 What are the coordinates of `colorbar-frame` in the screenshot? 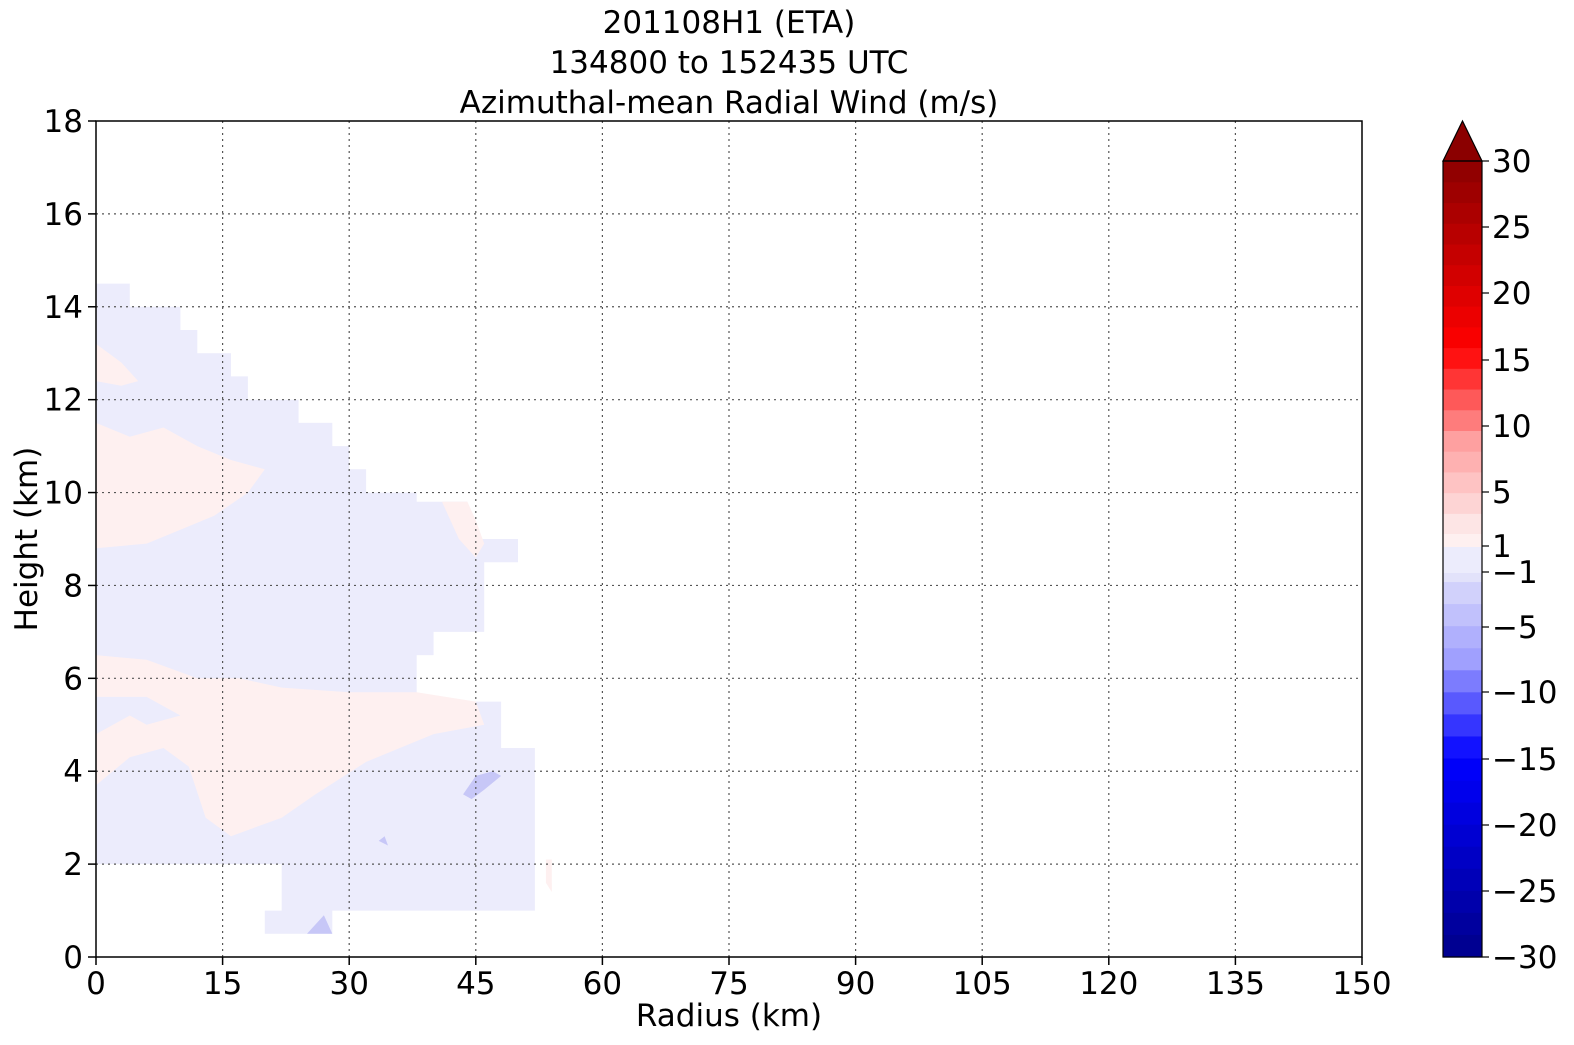 It's located at (1462, 559).